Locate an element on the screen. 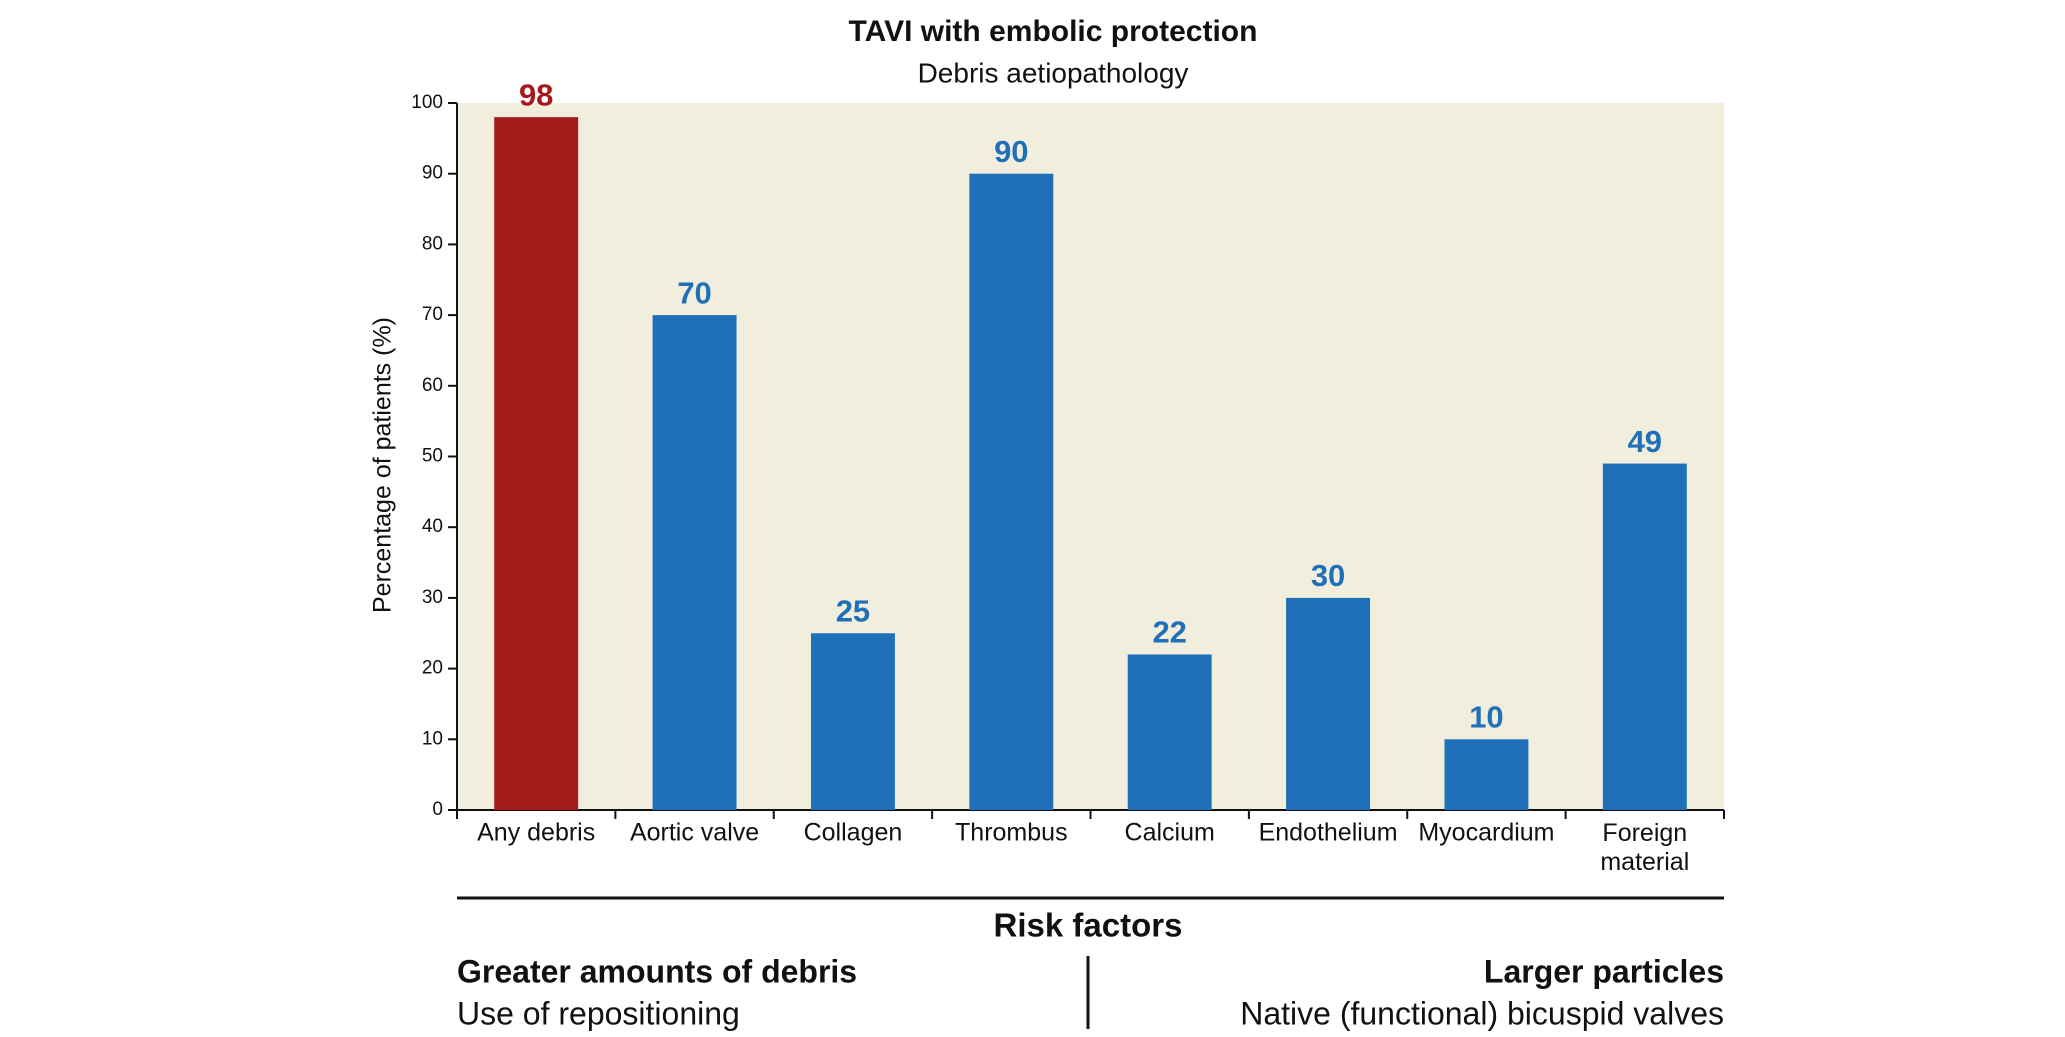 The width and height of the screenshot is (2065, 1037). data-label: 98 is located at coordinates (536, 94).